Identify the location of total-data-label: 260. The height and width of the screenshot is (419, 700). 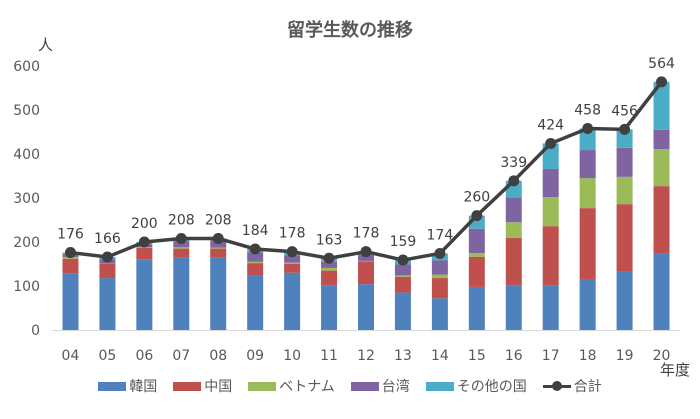
(476, 198).